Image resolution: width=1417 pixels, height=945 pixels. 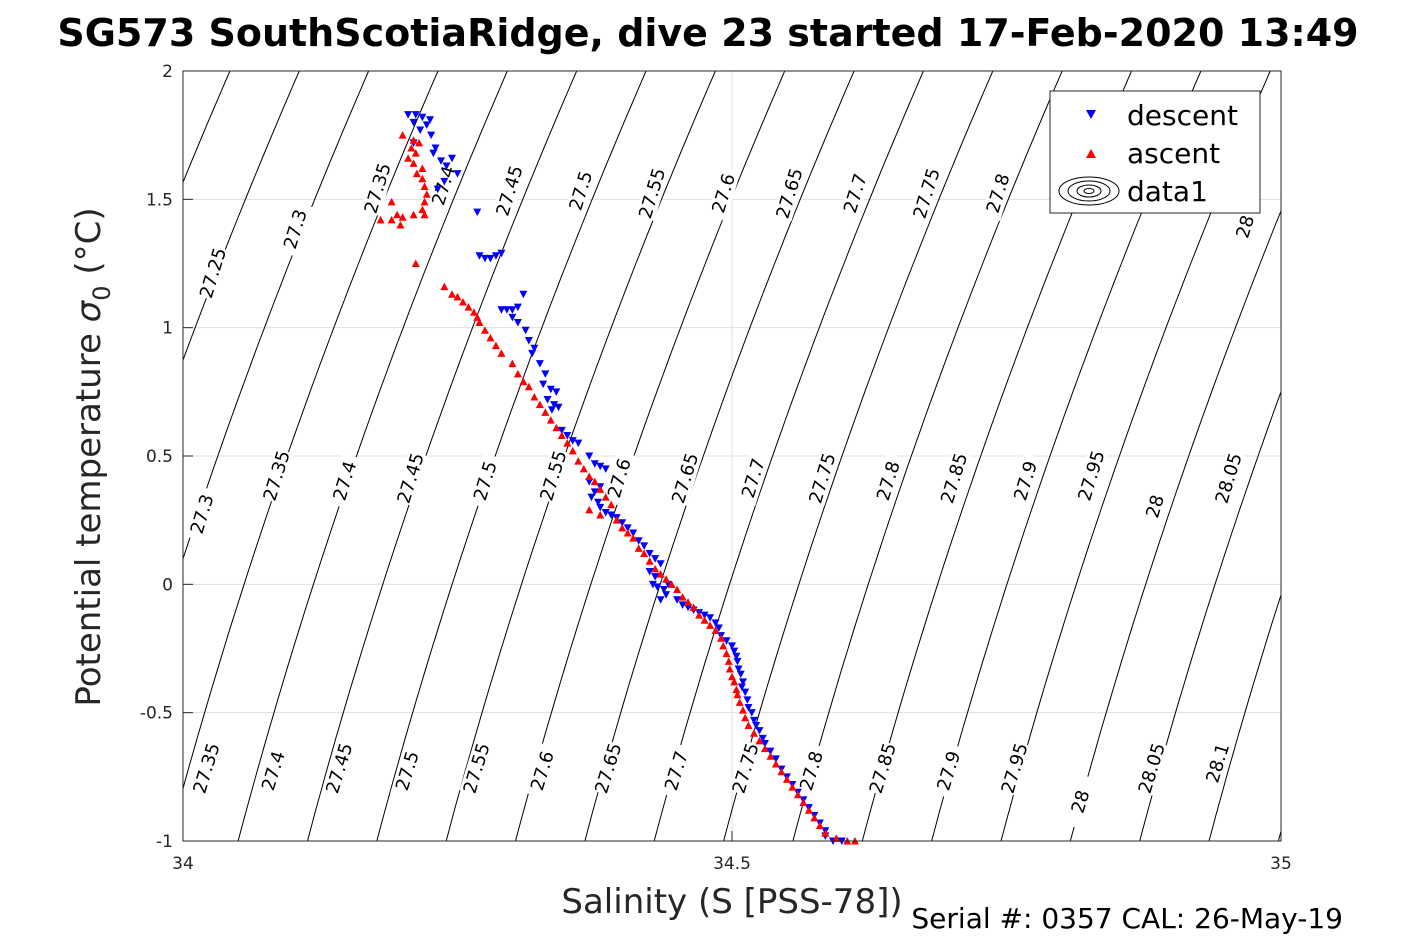 I want to click on legend-ascent-label: ascent, so click(x=1173, y=153).